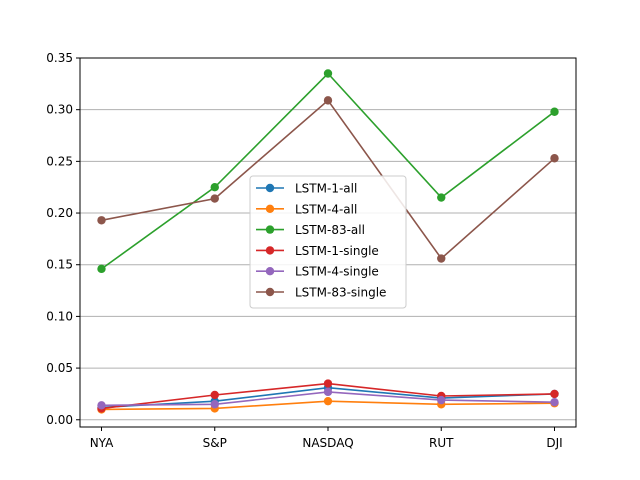  I want to click on legend-label: LSTM-4-all, so click(326, 209).